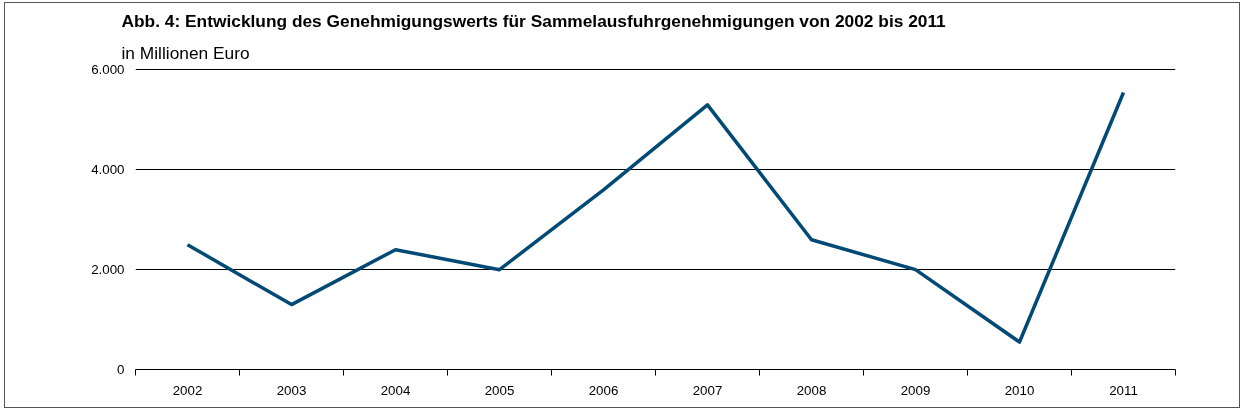 The height and width of the screenshot is (414, 1248). What do you see at coordinates (707, 390) in the screenshot?
I see `x-tick-label: 2007` at bounding box center [707, 390].